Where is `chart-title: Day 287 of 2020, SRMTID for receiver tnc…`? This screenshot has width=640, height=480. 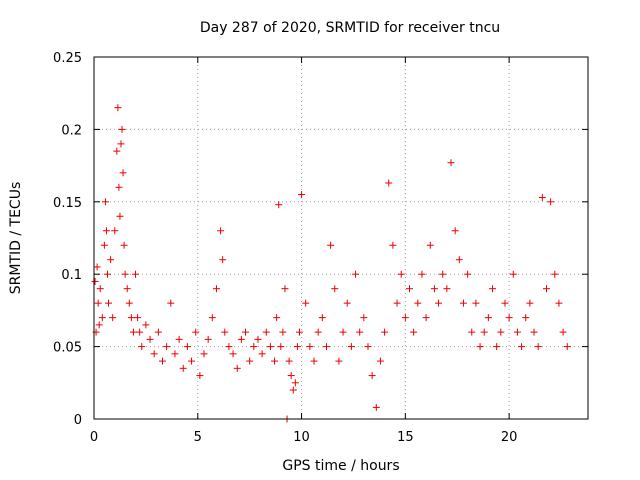 chart-title: Day 287 of 2020, SRMTID for receiver tnc… is located at coordinates (350, 28).